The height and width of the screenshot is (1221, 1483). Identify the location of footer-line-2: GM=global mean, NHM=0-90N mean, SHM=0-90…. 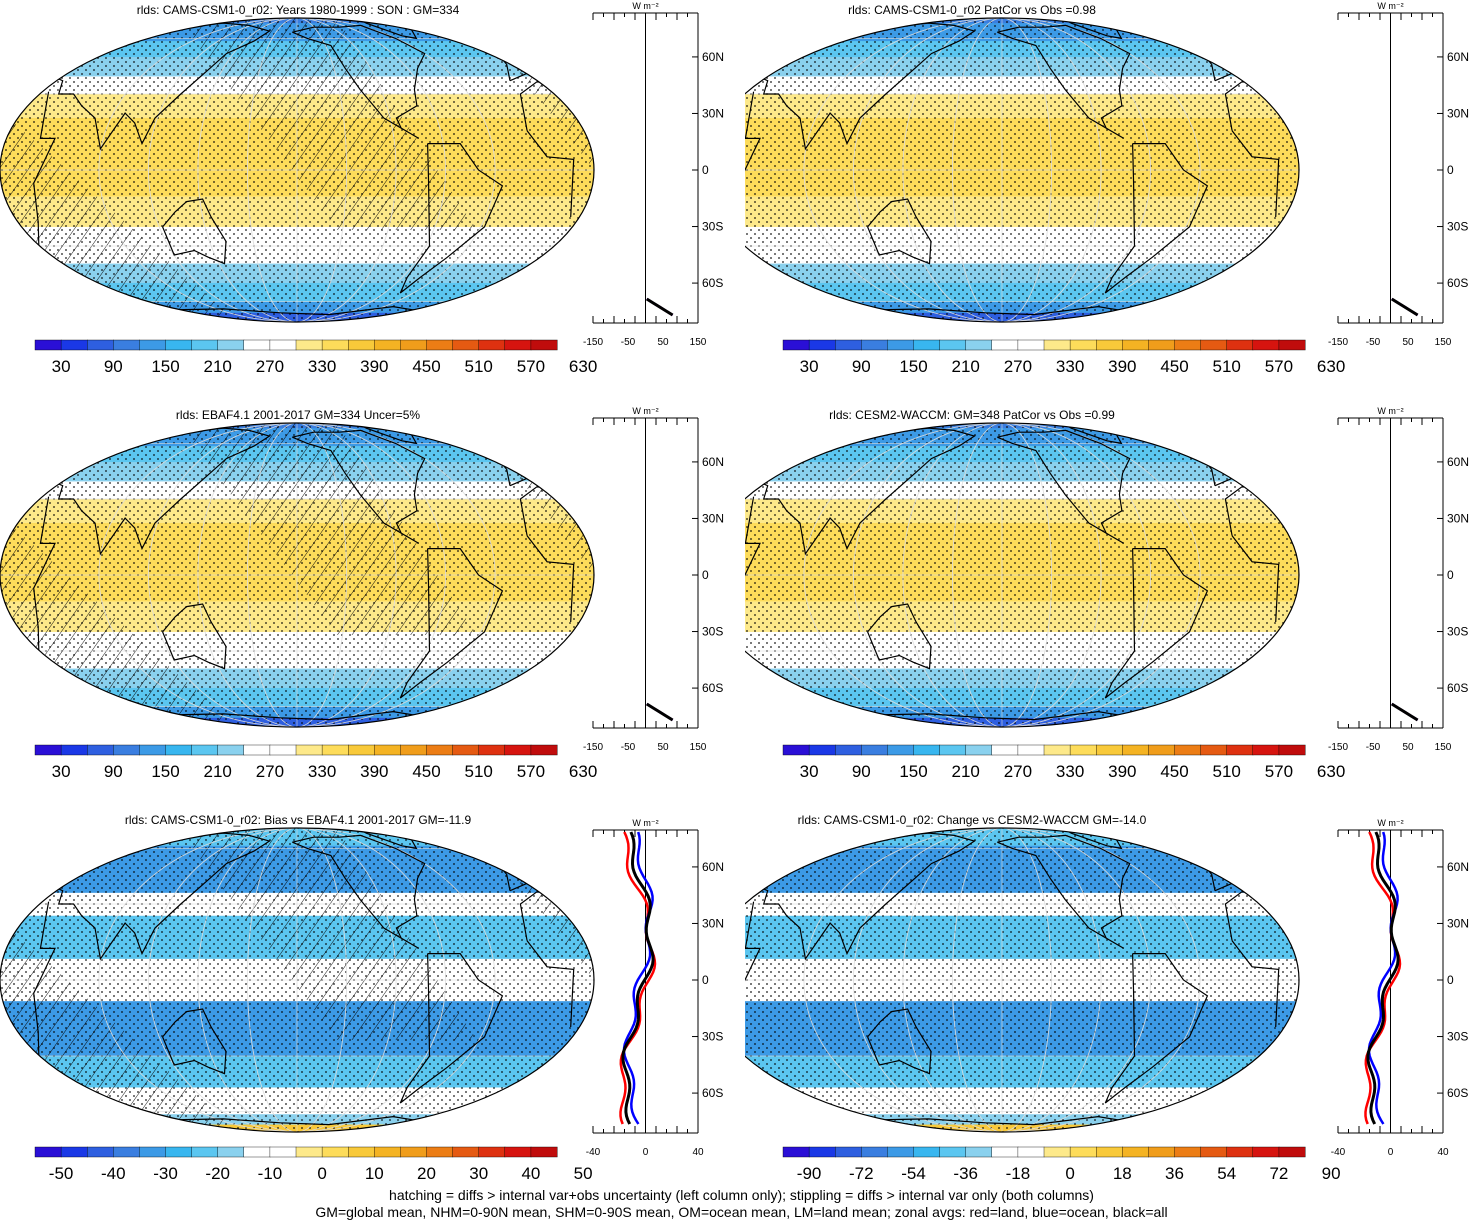
(741, 1212).